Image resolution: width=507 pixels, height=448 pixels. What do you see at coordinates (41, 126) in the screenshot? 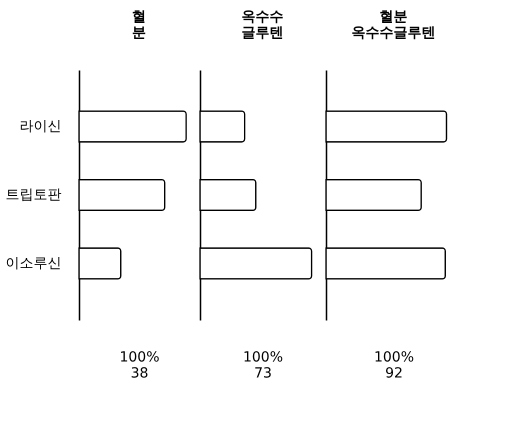
I see `y-tick-label: 라이신` at bounding box center [41, 126].